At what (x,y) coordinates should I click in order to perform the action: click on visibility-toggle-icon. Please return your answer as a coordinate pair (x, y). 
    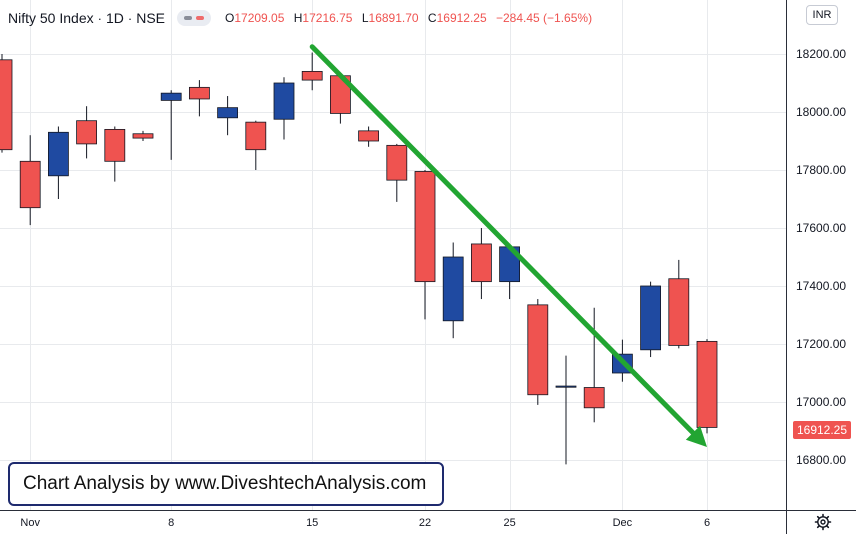
    Looking at the image, I should click on (194, 18).